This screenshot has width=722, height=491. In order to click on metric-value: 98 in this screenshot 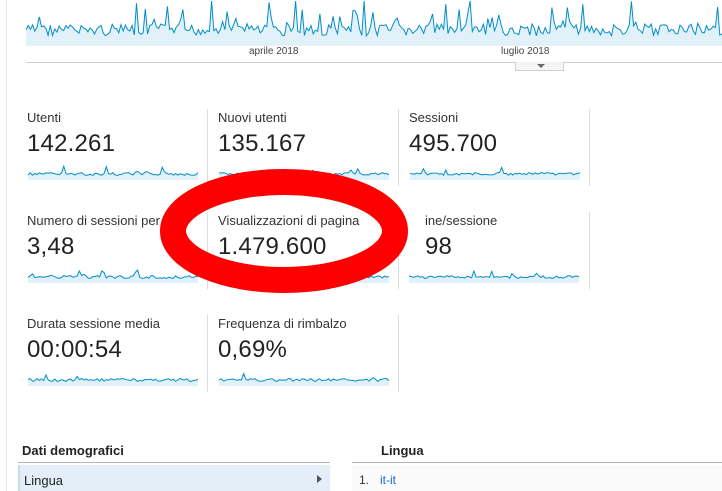, I will do `click(439, 246)`.